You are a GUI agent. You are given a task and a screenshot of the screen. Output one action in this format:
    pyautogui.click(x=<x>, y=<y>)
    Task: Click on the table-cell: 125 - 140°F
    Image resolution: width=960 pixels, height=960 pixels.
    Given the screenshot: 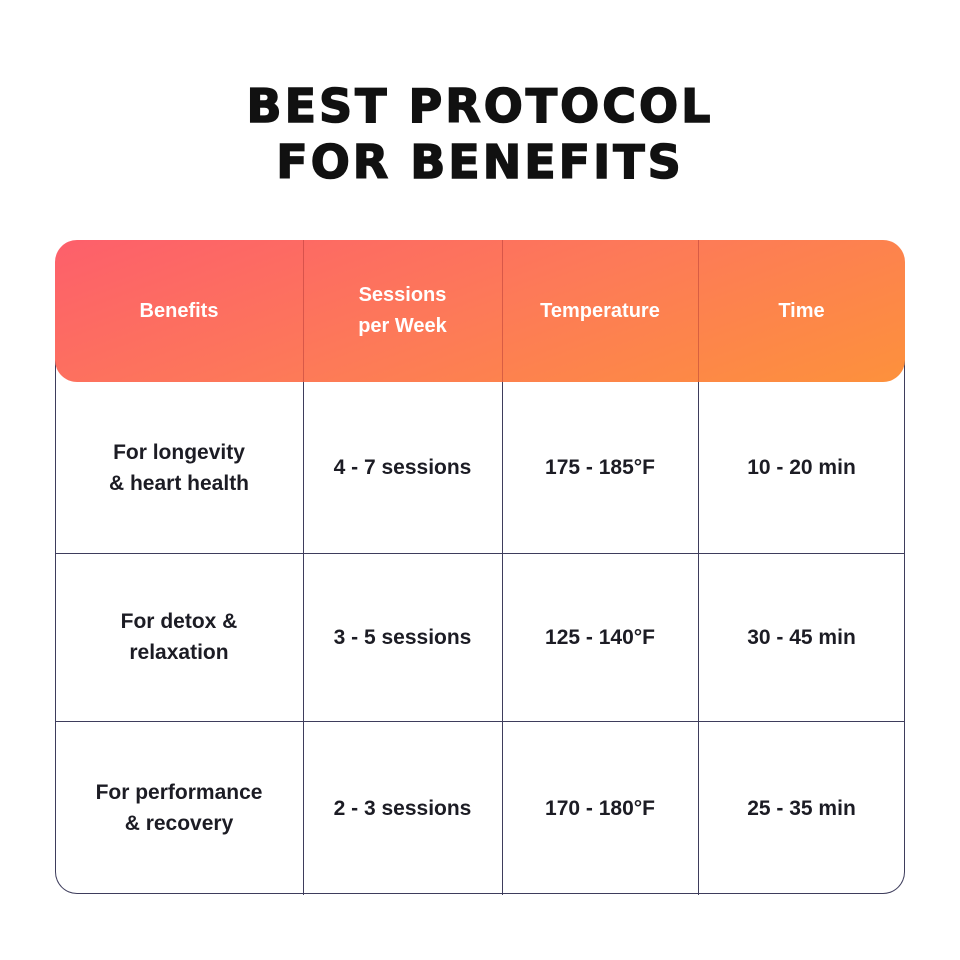 What is the action you would take?
    pyautogui.click(x=600, y=637)
    